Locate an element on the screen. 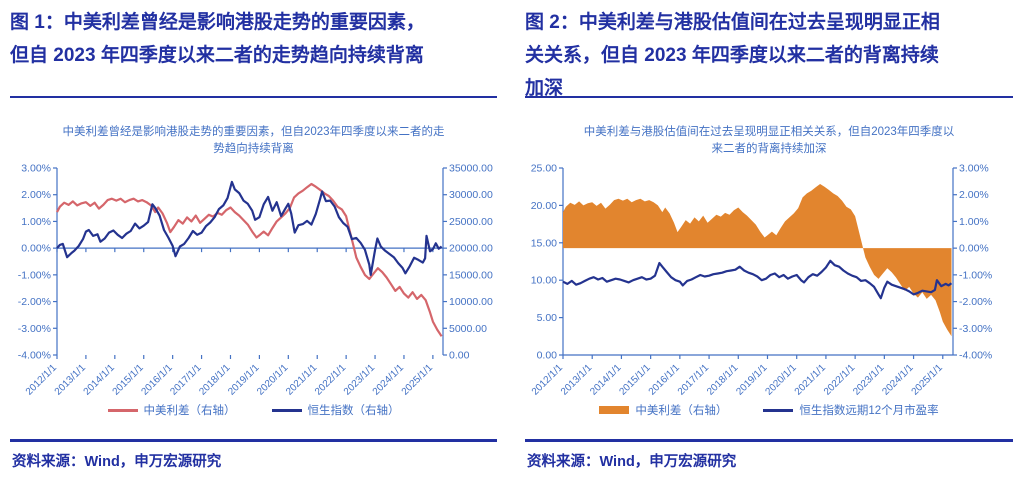 This screenshot has height=479, width=1024. chart-1-title-line-2: 势趋向持续背离 is located at coordinates (253, 149).